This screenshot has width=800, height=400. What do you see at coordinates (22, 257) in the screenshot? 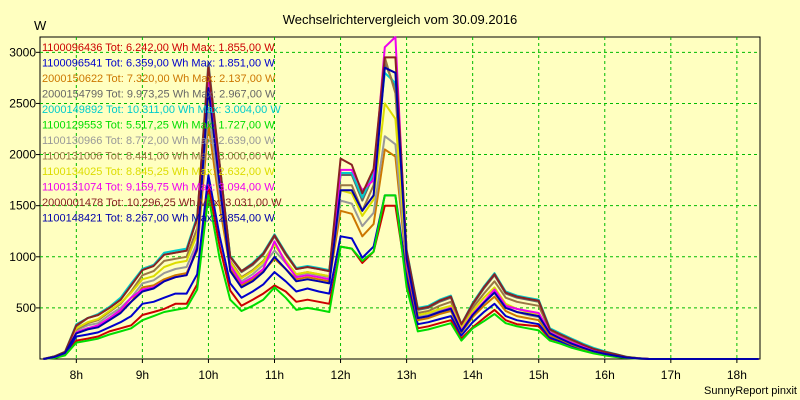
I see `y-tick-label: 1000` at bounding box center [22, 257].